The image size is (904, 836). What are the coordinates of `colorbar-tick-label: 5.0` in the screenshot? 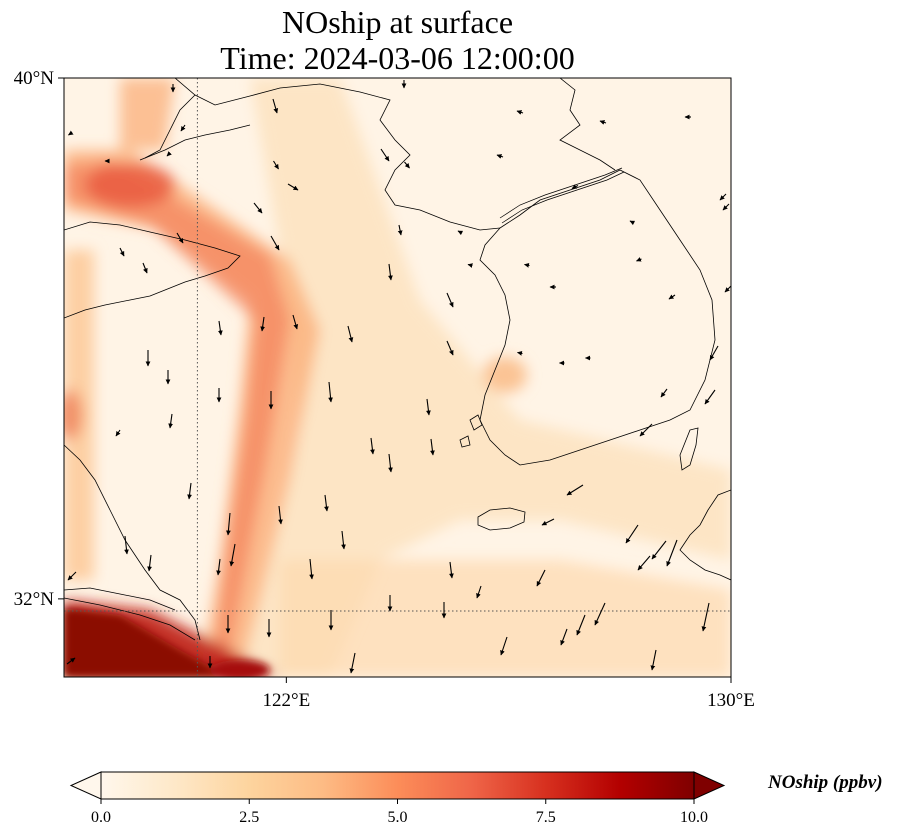 It's located at (398, 817).